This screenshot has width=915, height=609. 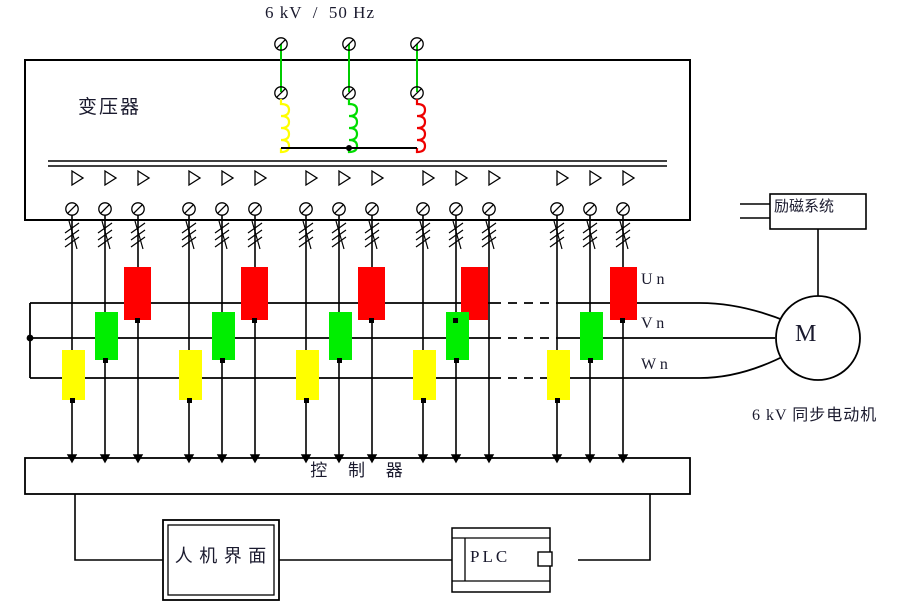 I want to click on phase-label-u: U n, so click(x=653, y=279).